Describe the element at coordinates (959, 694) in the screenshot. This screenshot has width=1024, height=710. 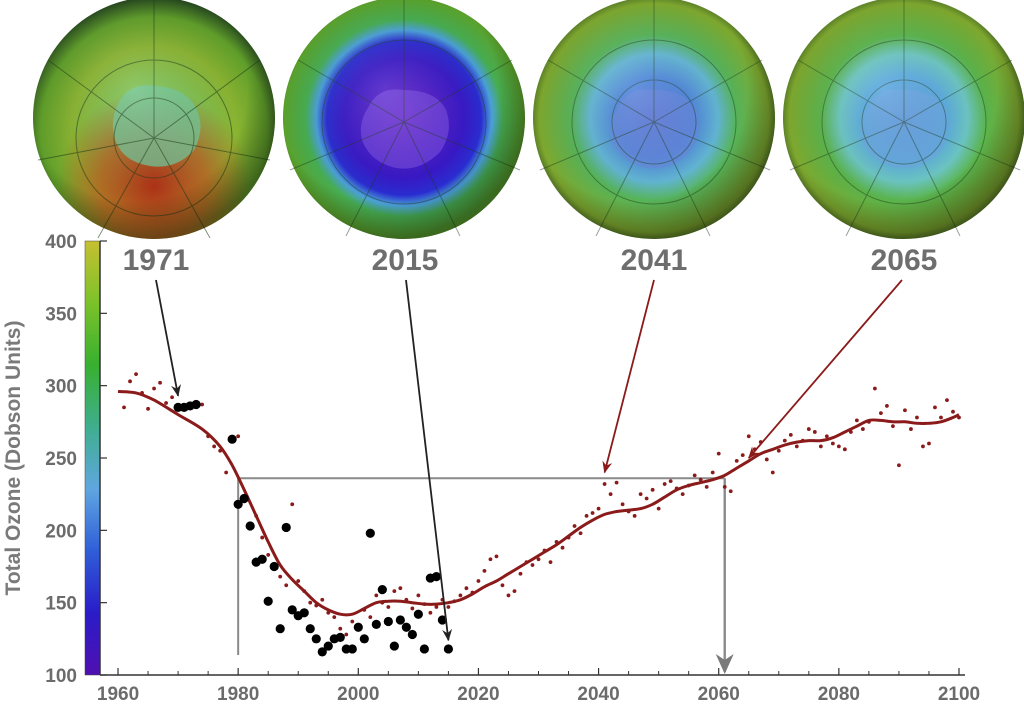
I see `x-tick-label: 2100` at that location.